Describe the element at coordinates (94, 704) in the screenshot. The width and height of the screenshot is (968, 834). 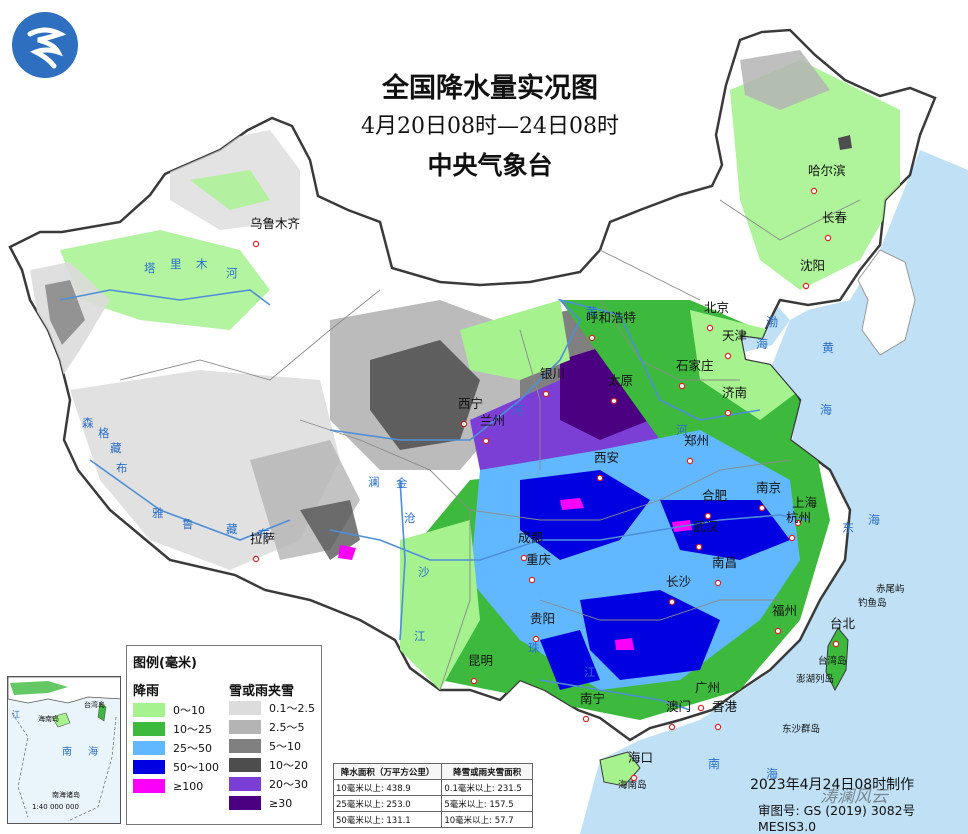
I see `inset-label: 台湾岛` at that location.